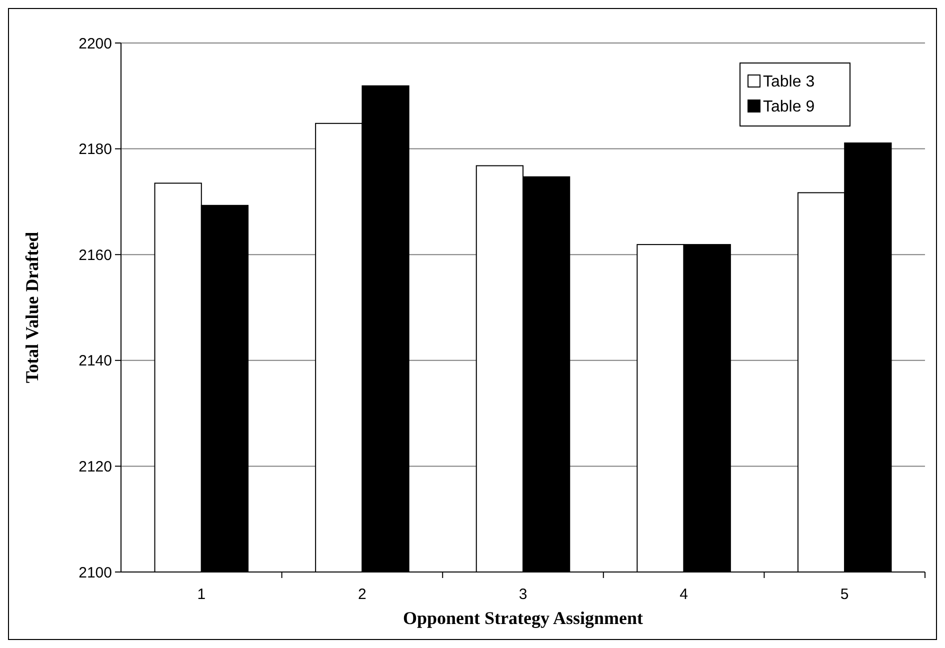  Describe the element at coordinates (95, 467) in the screenshot. I see `y-tick-label: 2120` at that location.